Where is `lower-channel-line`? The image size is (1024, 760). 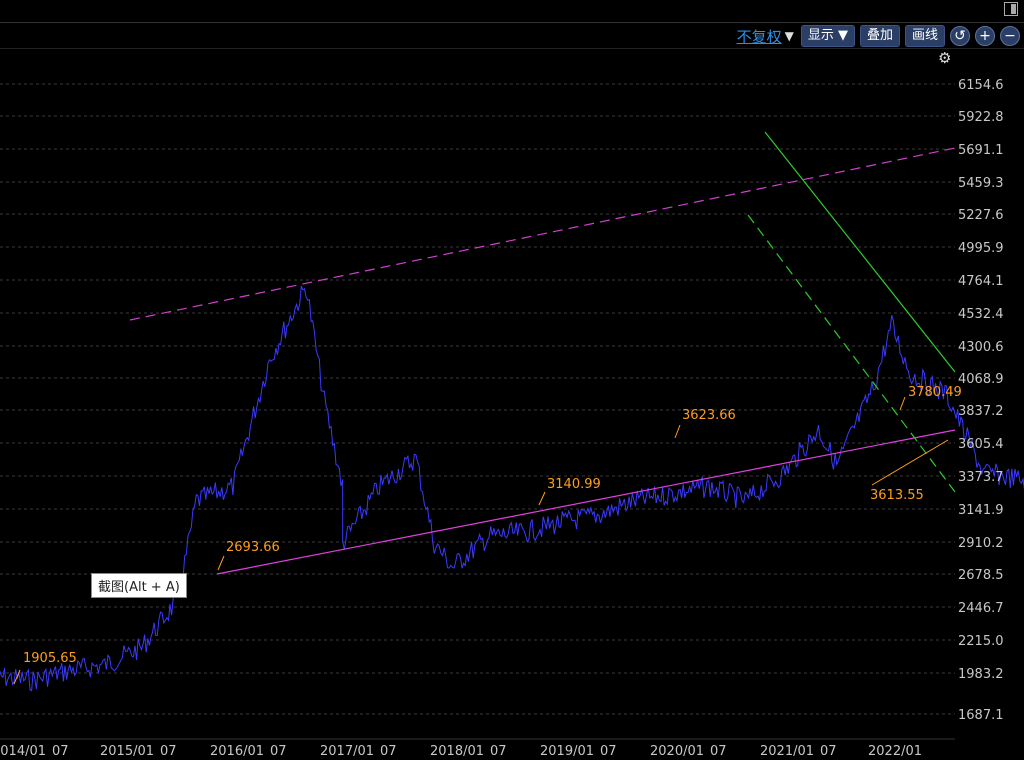
lower-channel-line is located at coordinates (586, 502).